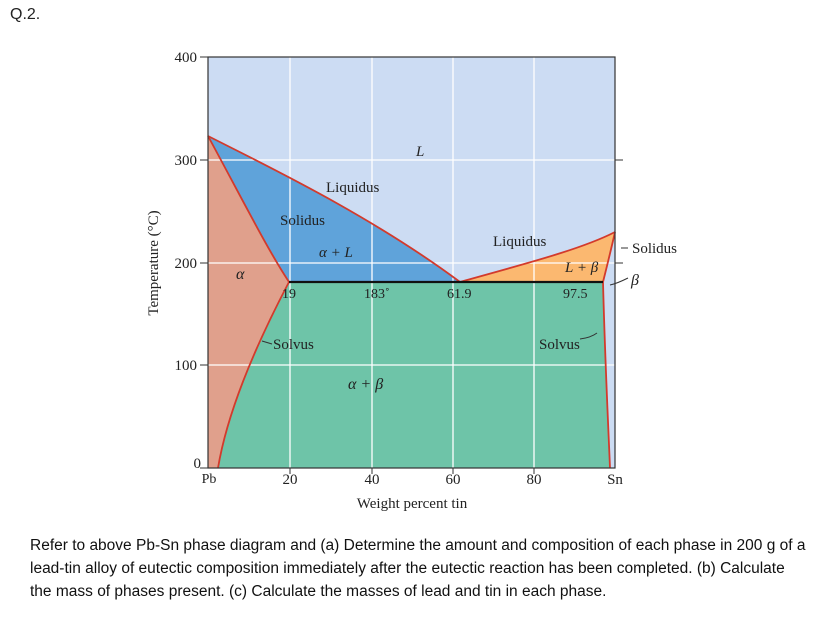 This screenshot has width=831, height=644. I want to click on y-tick-100: 100, so click(186, 366).